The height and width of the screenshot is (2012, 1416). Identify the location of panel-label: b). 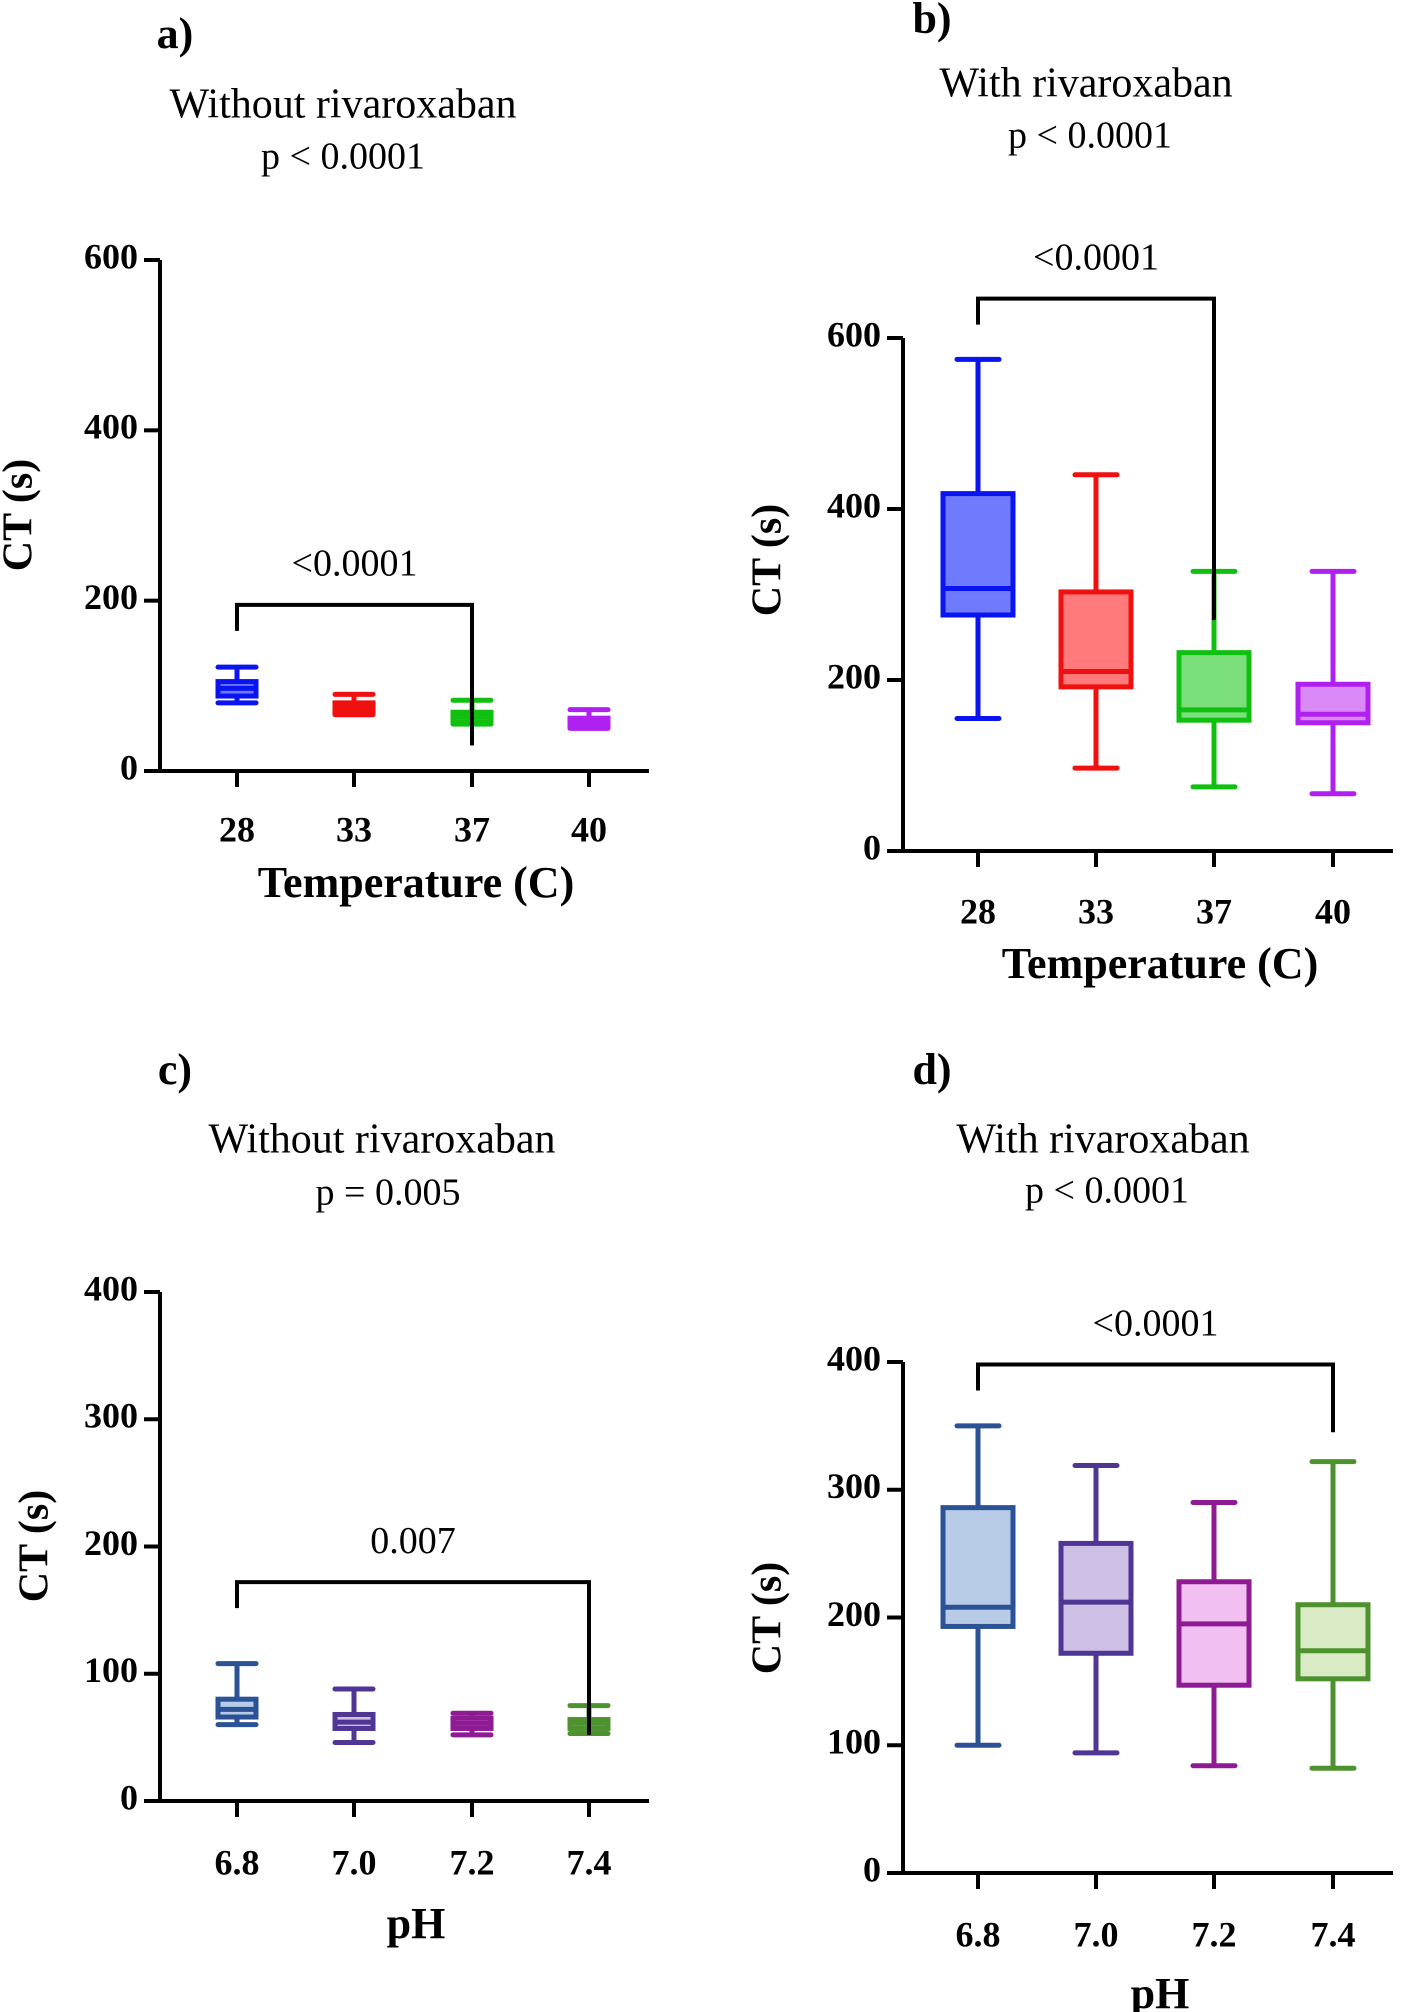
(931, 21).